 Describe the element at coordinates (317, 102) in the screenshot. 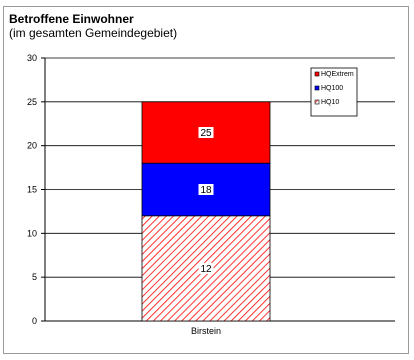

I see `legend-swatch-hq10` at that location.